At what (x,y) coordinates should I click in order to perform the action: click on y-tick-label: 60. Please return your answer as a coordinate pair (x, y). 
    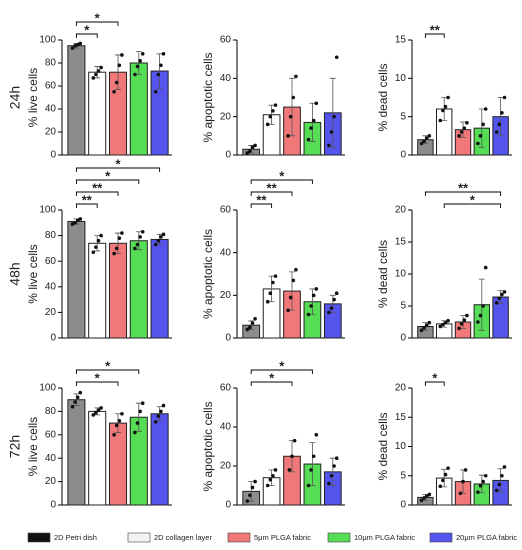
    Looking at the image, I should click on (51, 86).